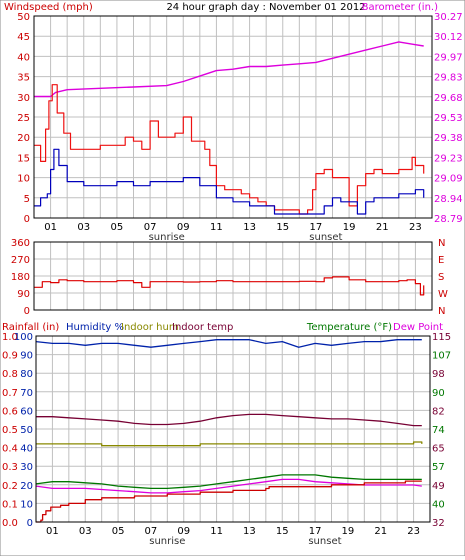  I want to click on barometer-y-tick-label: 29.68, so click(448, 98).